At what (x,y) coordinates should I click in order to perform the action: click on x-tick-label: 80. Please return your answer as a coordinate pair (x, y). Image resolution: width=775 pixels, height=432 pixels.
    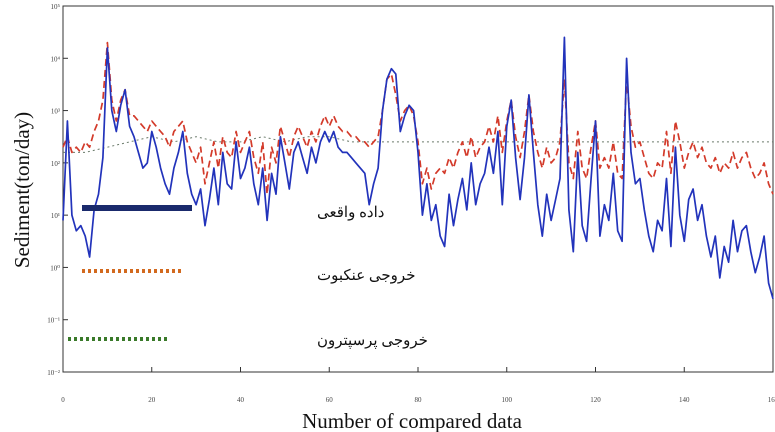
    Looking at the image, I should click on (419, 400).